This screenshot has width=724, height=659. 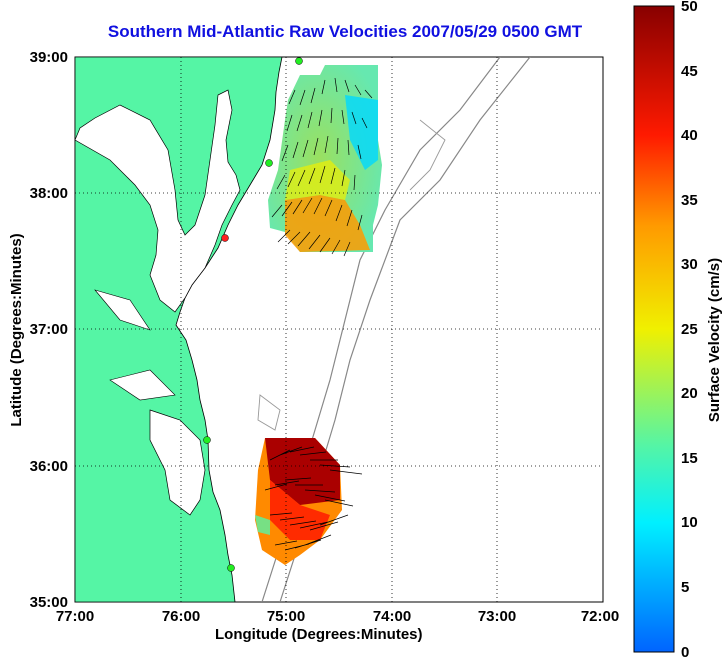 What do you see at coordinates (600, 616) in the screenshot?
I see `x-tick-label: 72:00` at bounding box center [600, 616].